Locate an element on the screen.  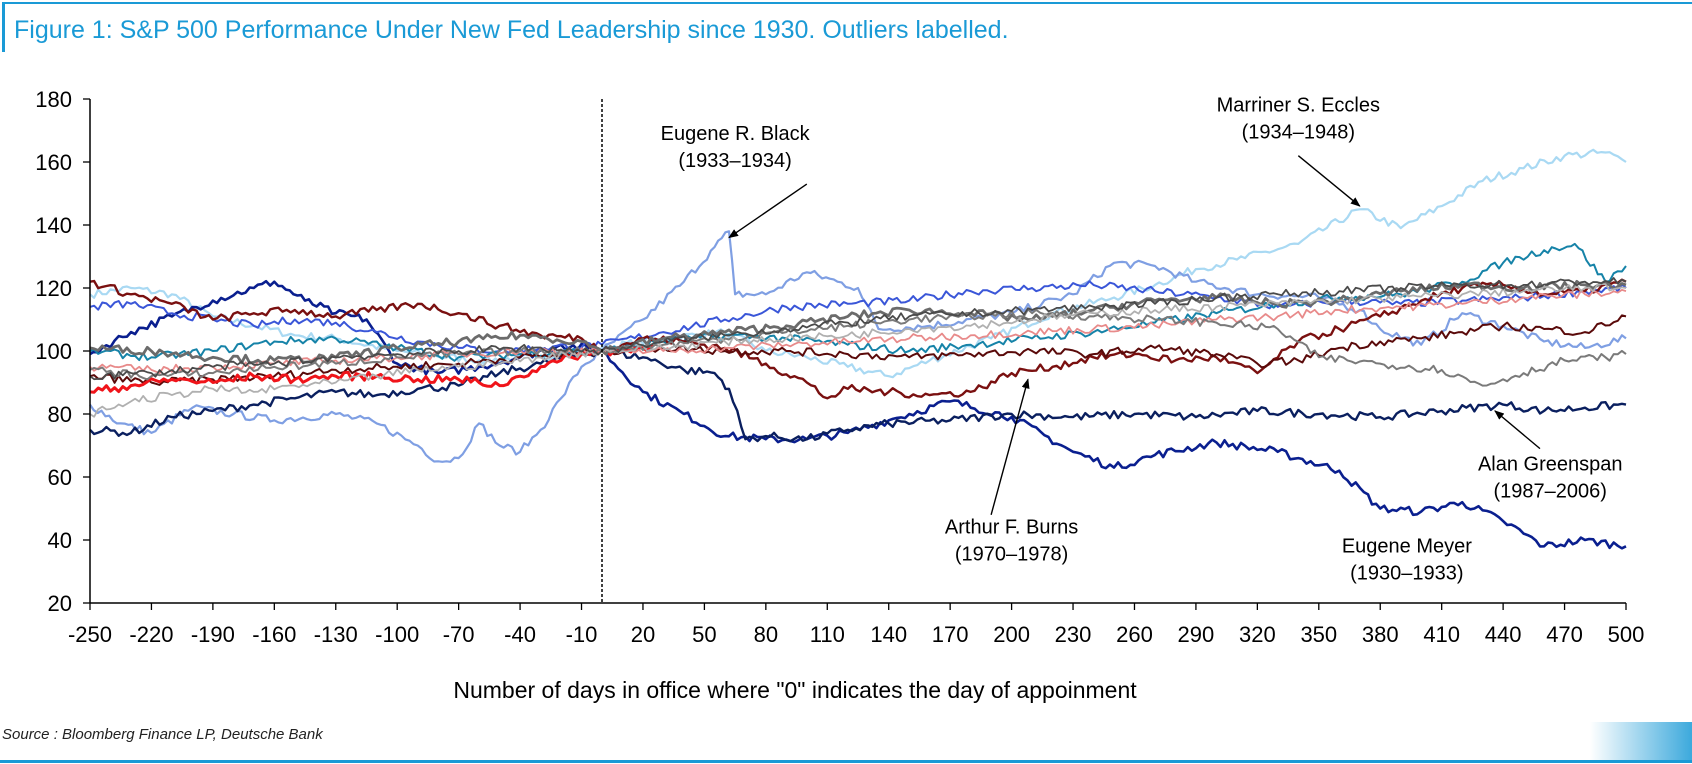
x-tick-label: -130 is located at coordinates (336, 634).